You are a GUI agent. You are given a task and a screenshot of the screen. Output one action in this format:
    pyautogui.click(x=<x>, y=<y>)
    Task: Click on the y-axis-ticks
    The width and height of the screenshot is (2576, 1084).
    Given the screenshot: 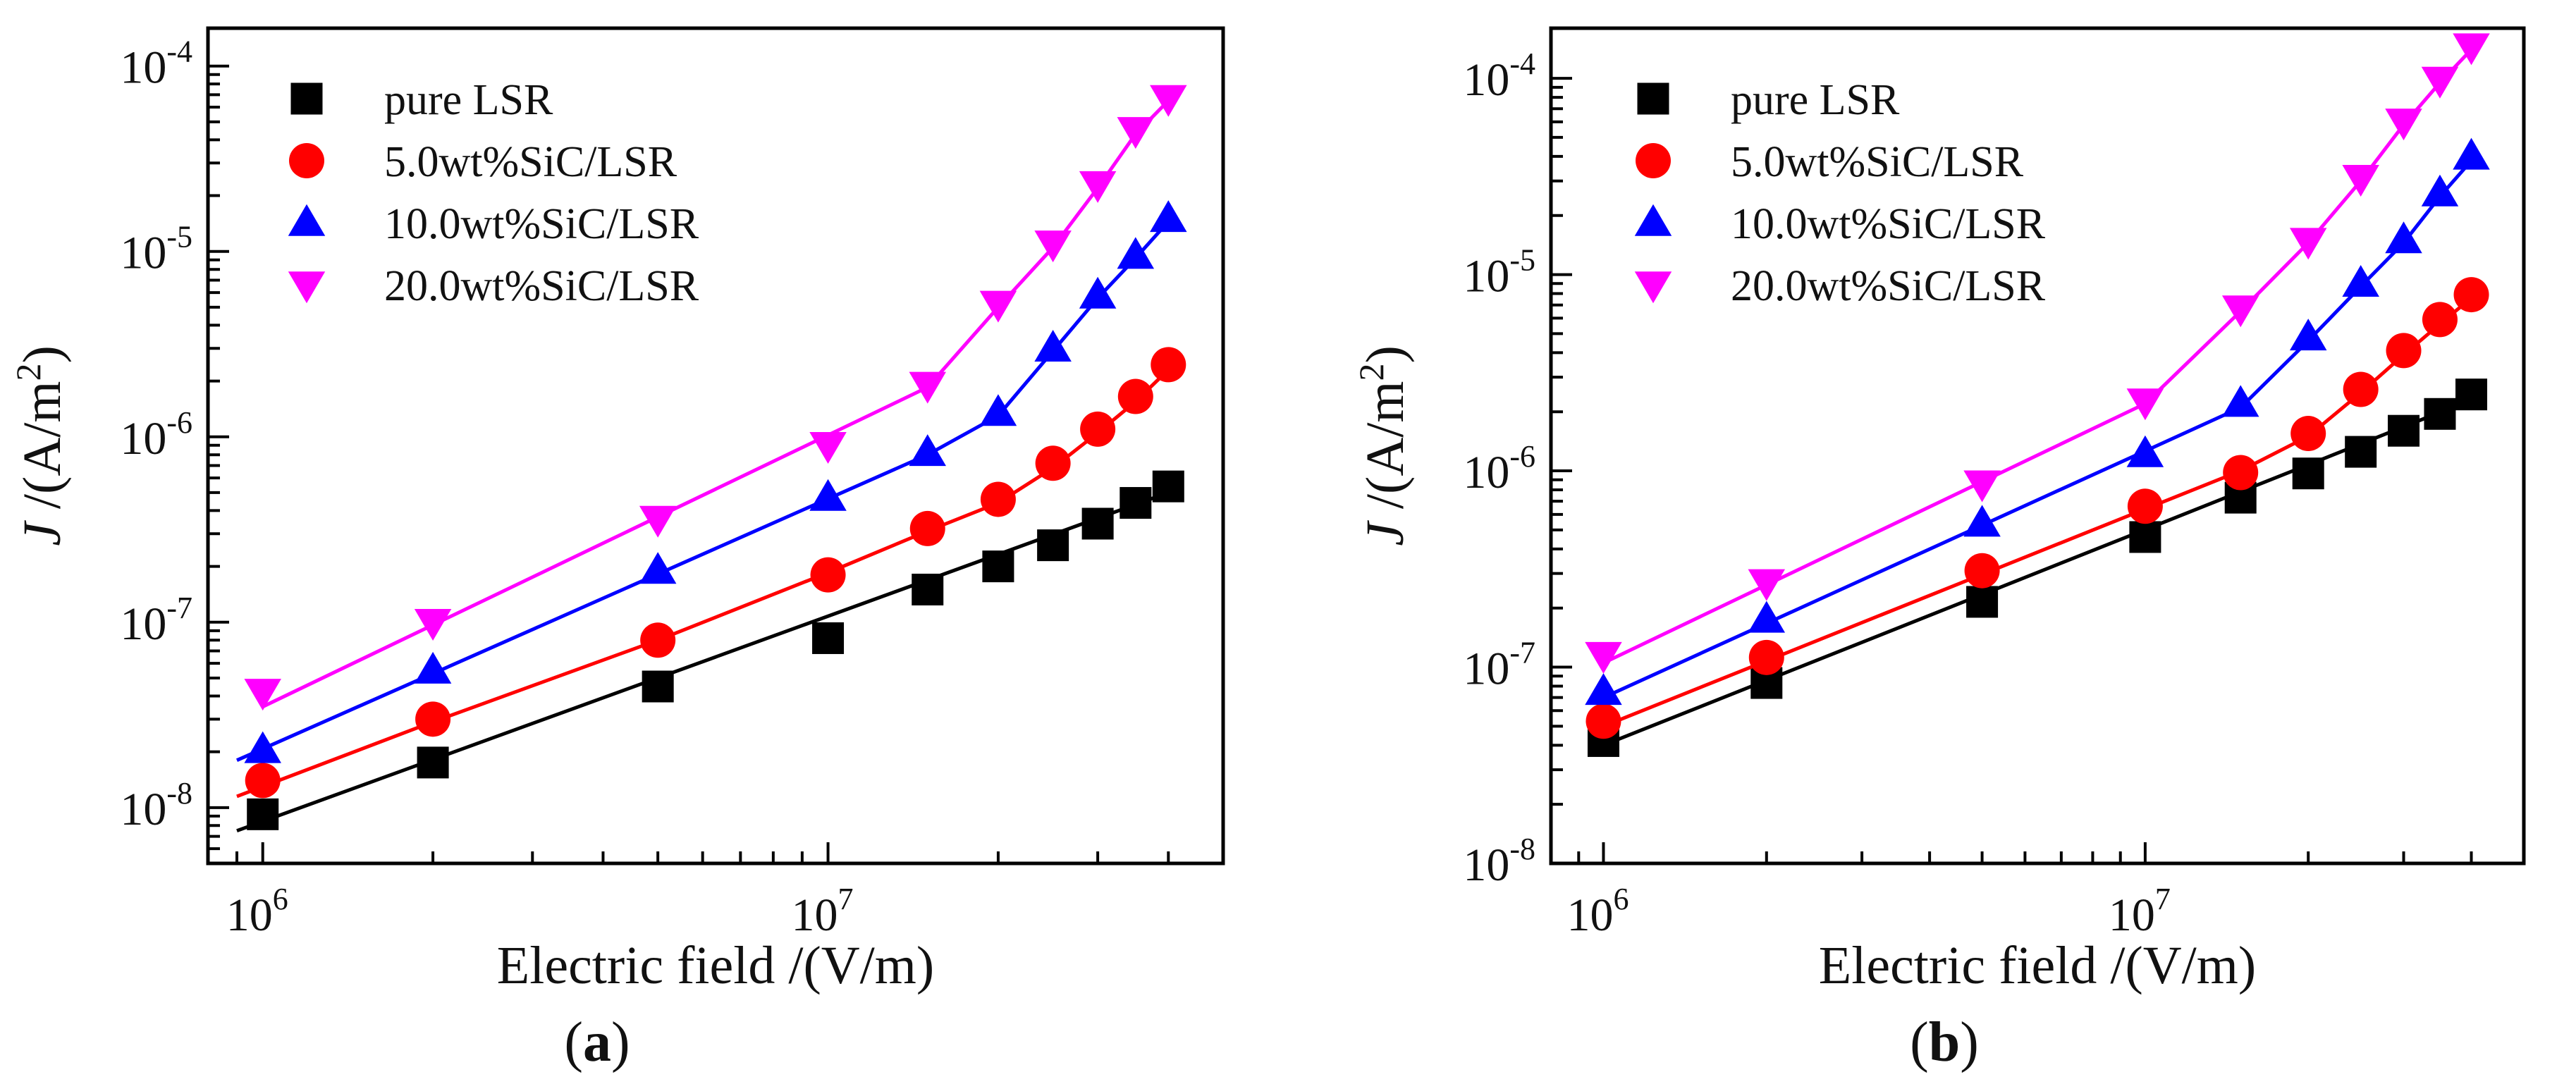 What is the action you would take?
    pyautogui.click(x=218, y=464)
    